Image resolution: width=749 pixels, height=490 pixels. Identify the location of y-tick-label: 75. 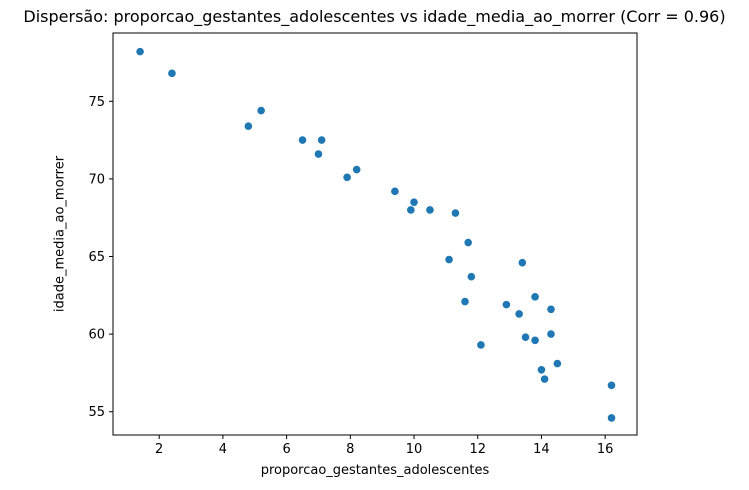
(96, 102).